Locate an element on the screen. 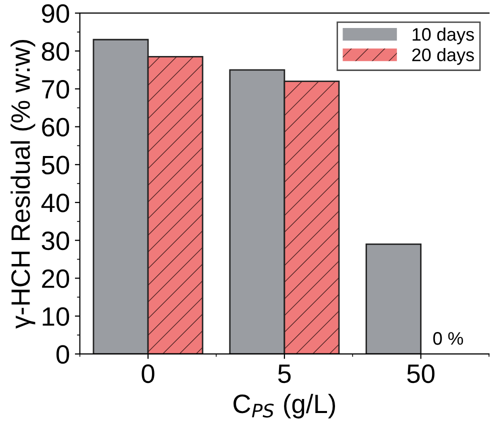  x-axis-title: C$_{PS}$ (g/L) is located at coordinates (285, 406).